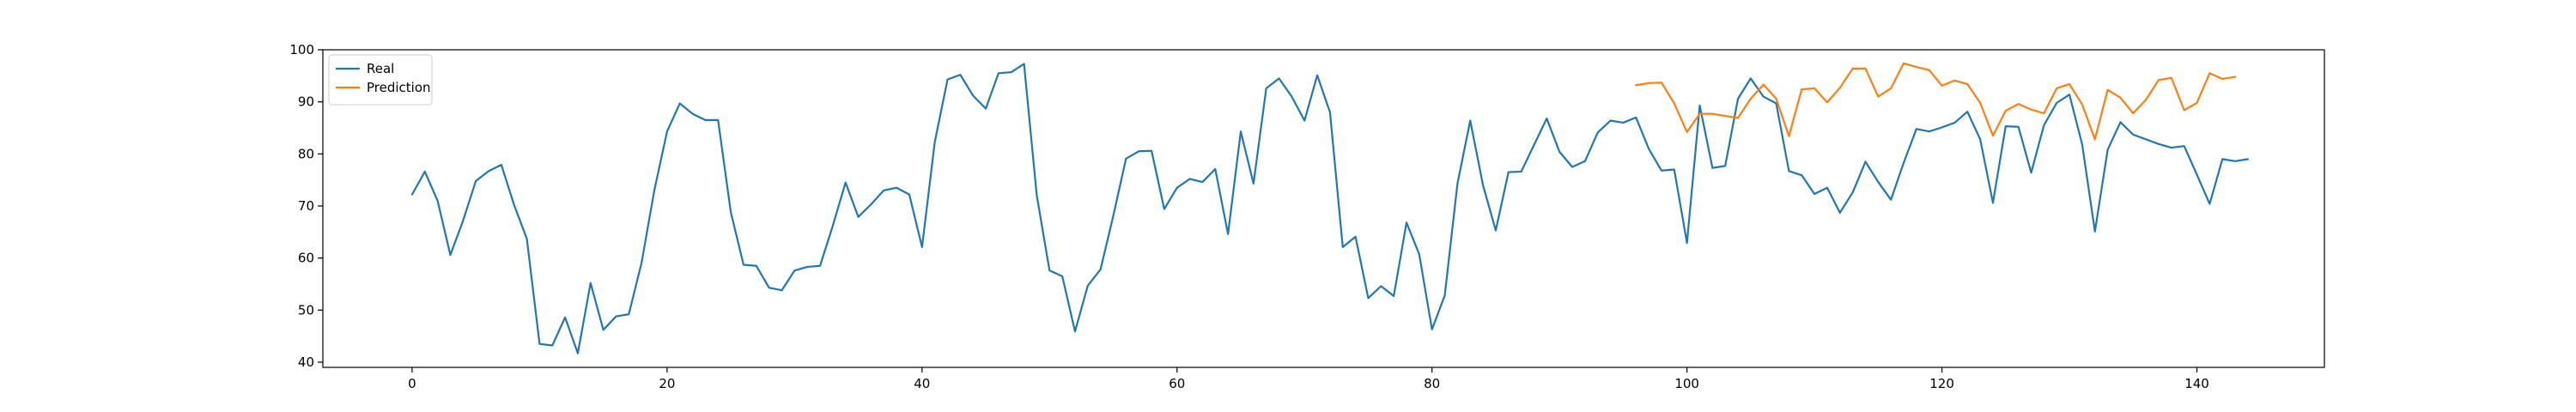 This screenshot has width=2576, height=412. Describe the element at coordinates (1941, 383) in the screenshot. I see `x-tick-label: 120` at that location.